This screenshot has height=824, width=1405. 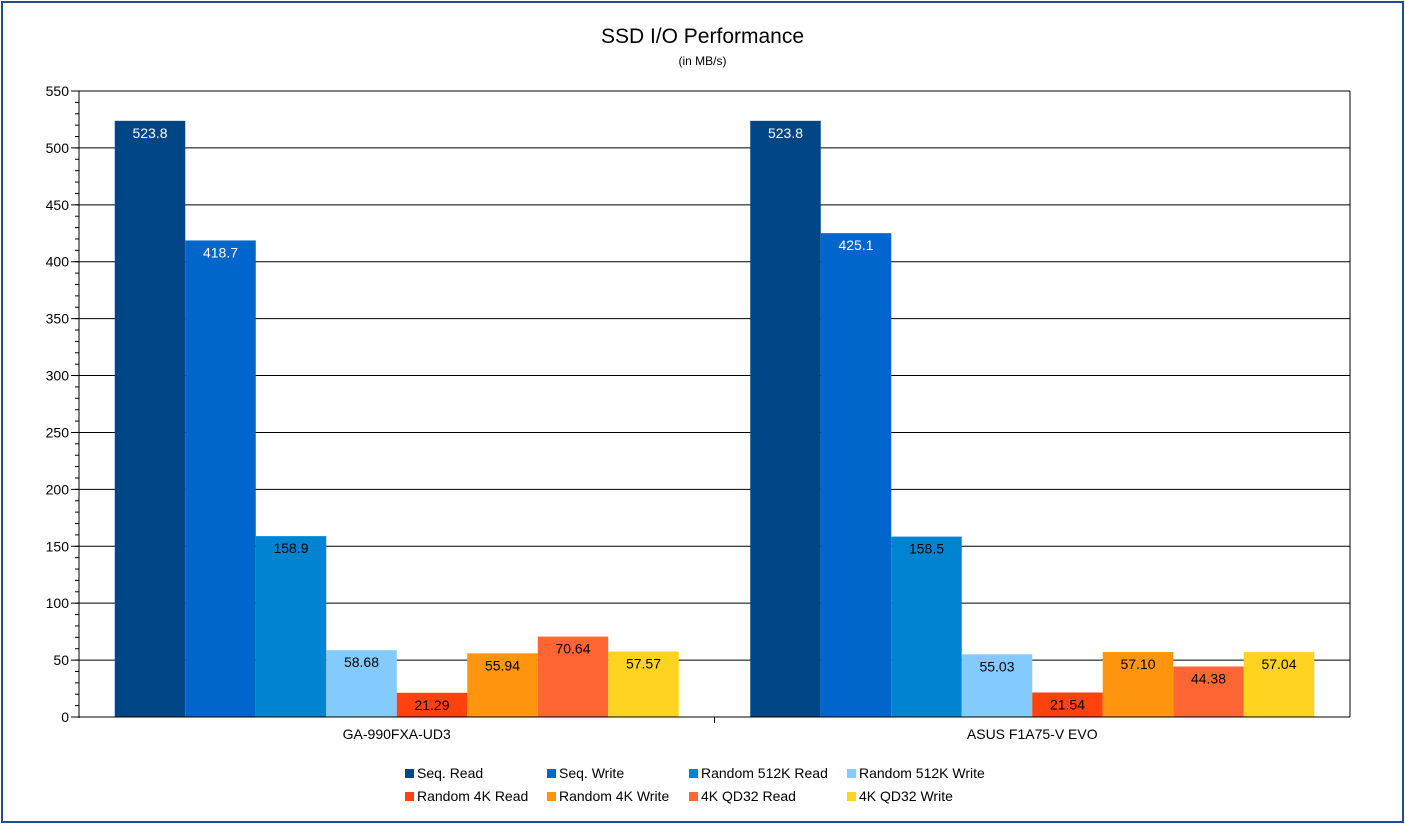 What do you see at coordinates (58, 205) in the screenshot?
I see `y-tick-label: 450` at bounding box center [58, 205].